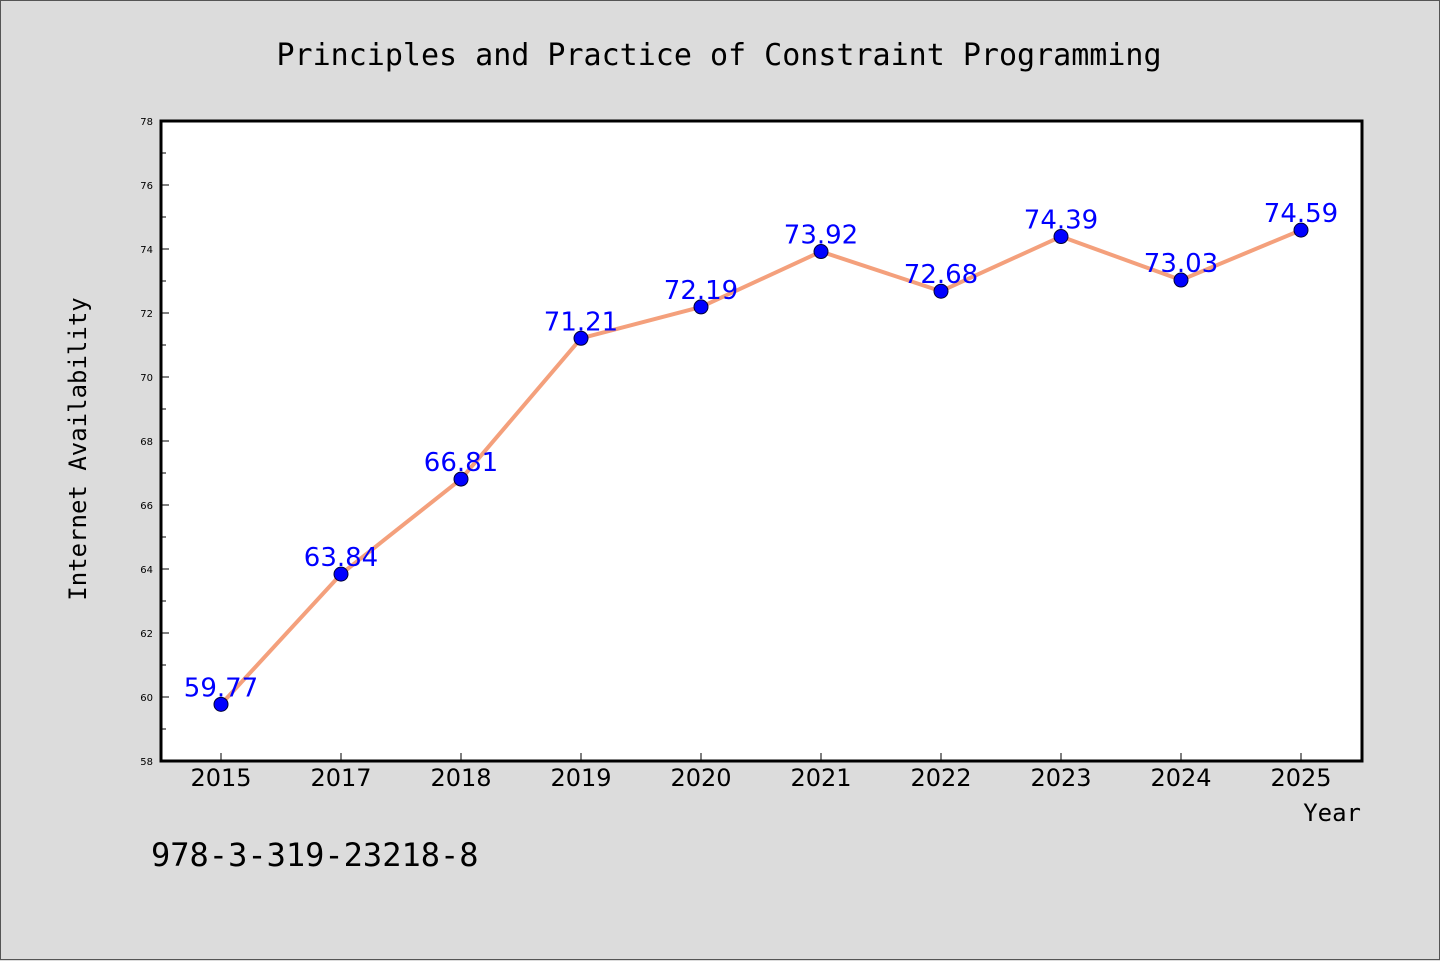  I want to click on data-label: 59.77, so click(221, 688).